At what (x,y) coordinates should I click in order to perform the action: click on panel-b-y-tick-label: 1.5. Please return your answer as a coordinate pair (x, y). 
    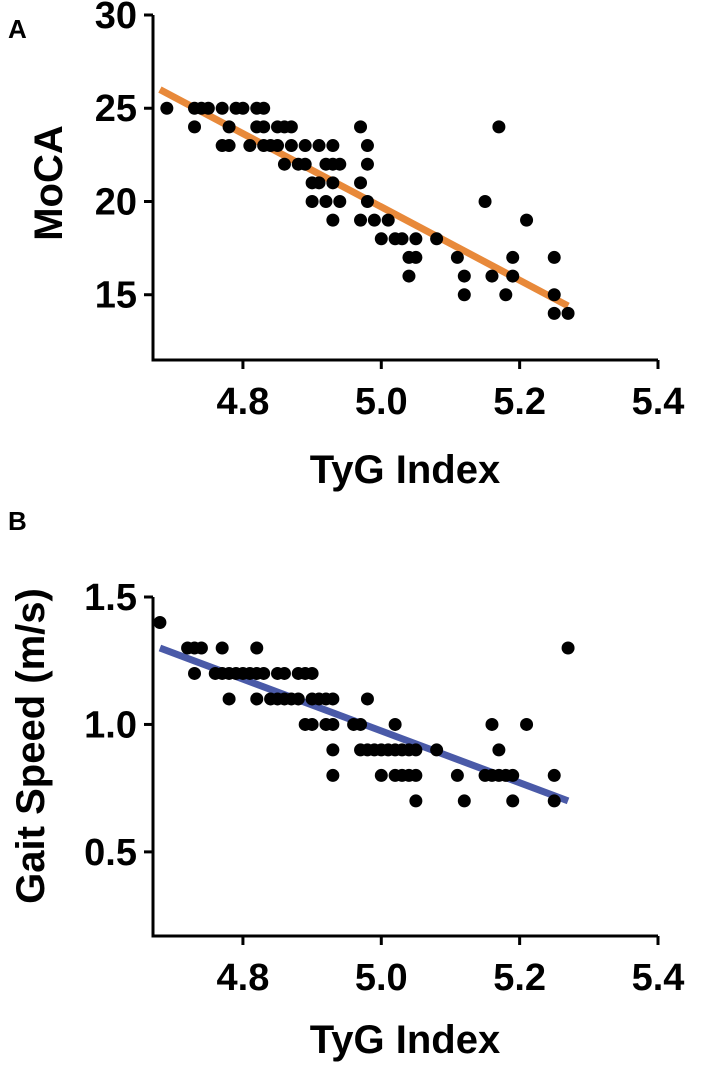
    Looking at the image, I should click on (110, 598).